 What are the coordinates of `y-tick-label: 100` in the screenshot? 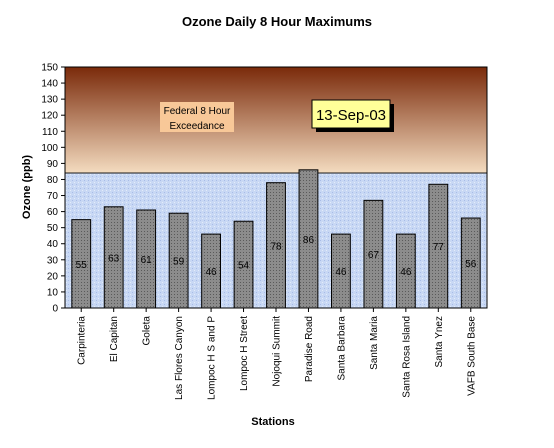 It's located at (49, 148).